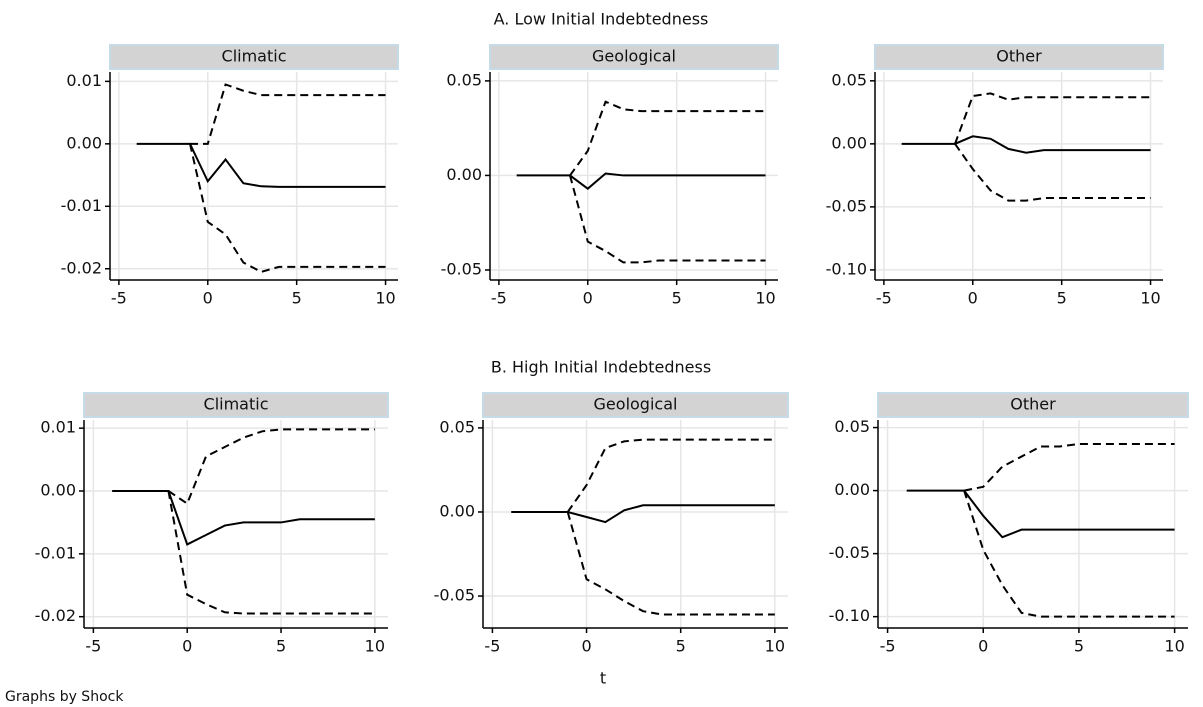 Image resolution: width=1203 pixels, height=707 pixels. Describe the element at coordinates (603, 678) in the screenshot. I see `x-axis-label: t` at that location.